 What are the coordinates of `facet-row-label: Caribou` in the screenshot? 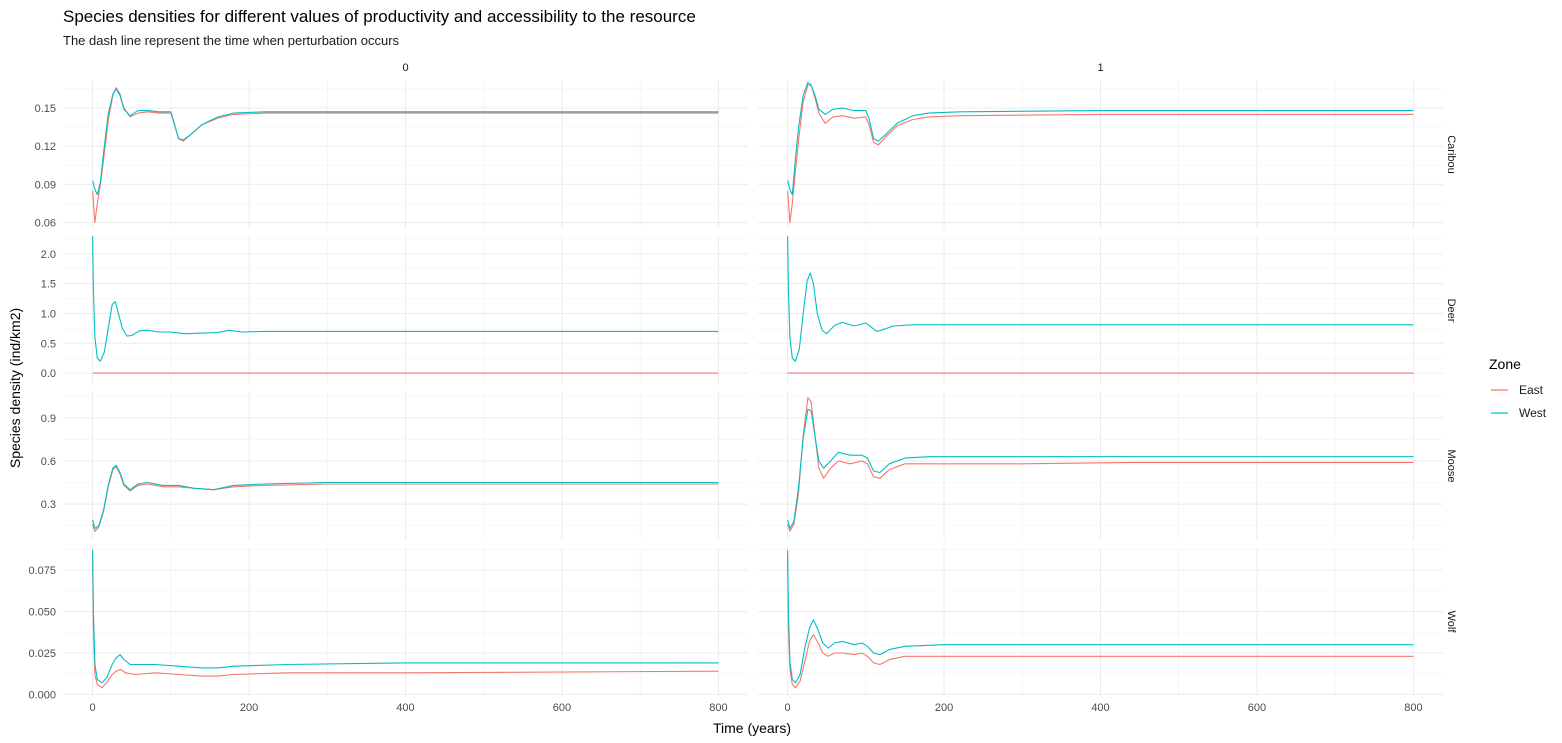 It's located at (1451, 154).